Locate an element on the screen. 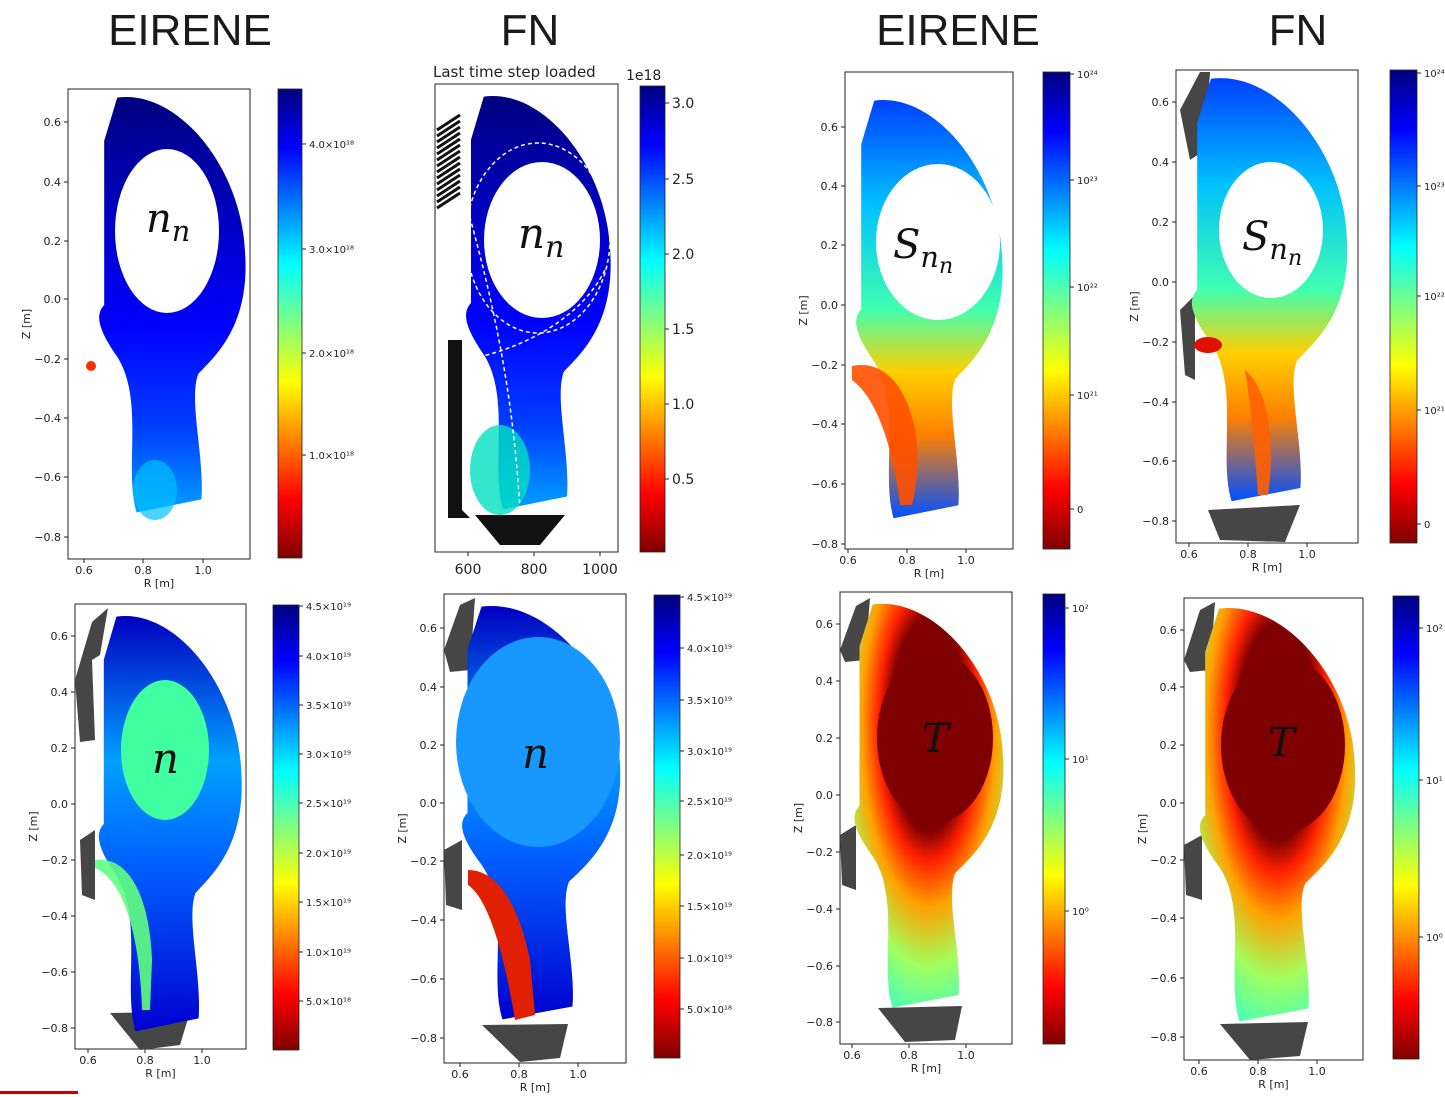 Image resolution: width=1445 pixels, height=1097 pixels. colorbar-tick-label: 10²² is located at coordinates (1087, 288).